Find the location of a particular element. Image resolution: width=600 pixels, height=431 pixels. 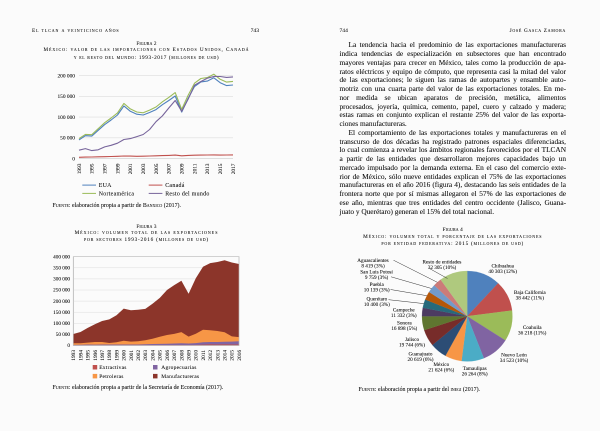

svg-text: Coahuila is located at coordinates (532, 328).